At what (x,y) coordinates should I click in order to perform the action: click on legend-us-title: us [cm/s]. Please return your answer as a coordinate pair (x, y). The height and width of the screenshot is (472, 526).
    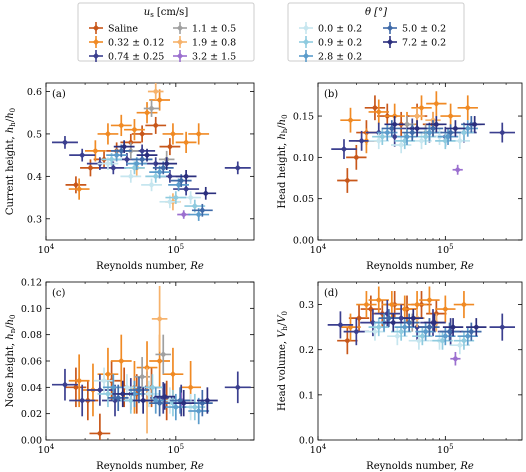
    Looking at the image, I should click on (166, 13).